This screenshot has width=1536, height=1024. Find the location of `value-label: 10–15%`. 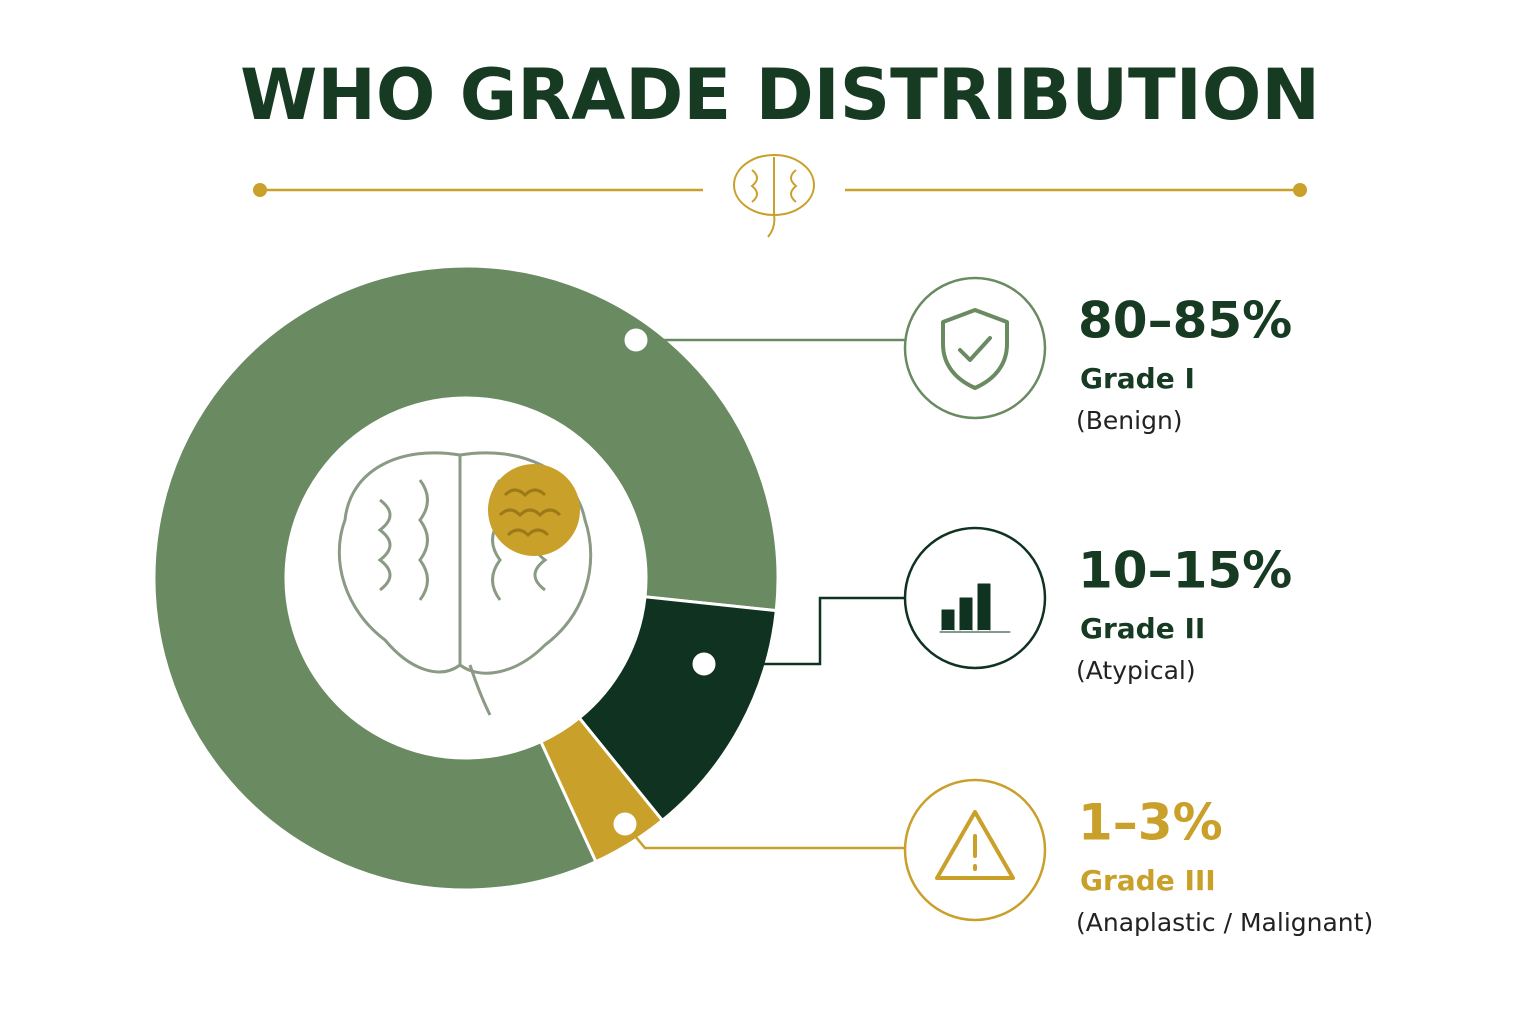

value-label: 10–15% is located at coordinates (1185, 571).